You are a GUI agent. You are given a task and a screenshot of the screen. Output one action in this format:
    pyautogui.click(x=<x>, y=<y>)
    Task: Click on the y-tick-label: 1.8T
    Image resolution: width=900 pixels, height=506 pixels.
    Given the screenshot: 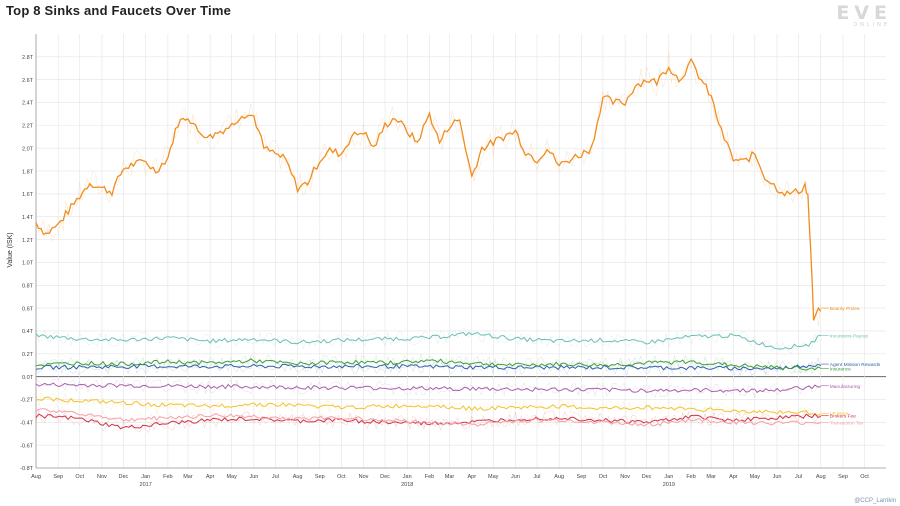 What is the action you would take?
    pyautogui.click(x=28, y=172)
    